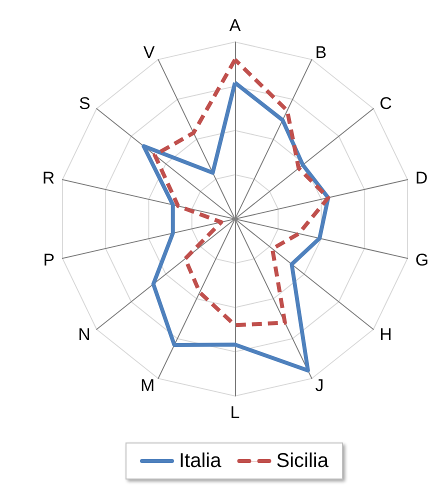 The height and width of the screenshot is (495, 448). I want to click on spoke-label: P, so click(49, 260).